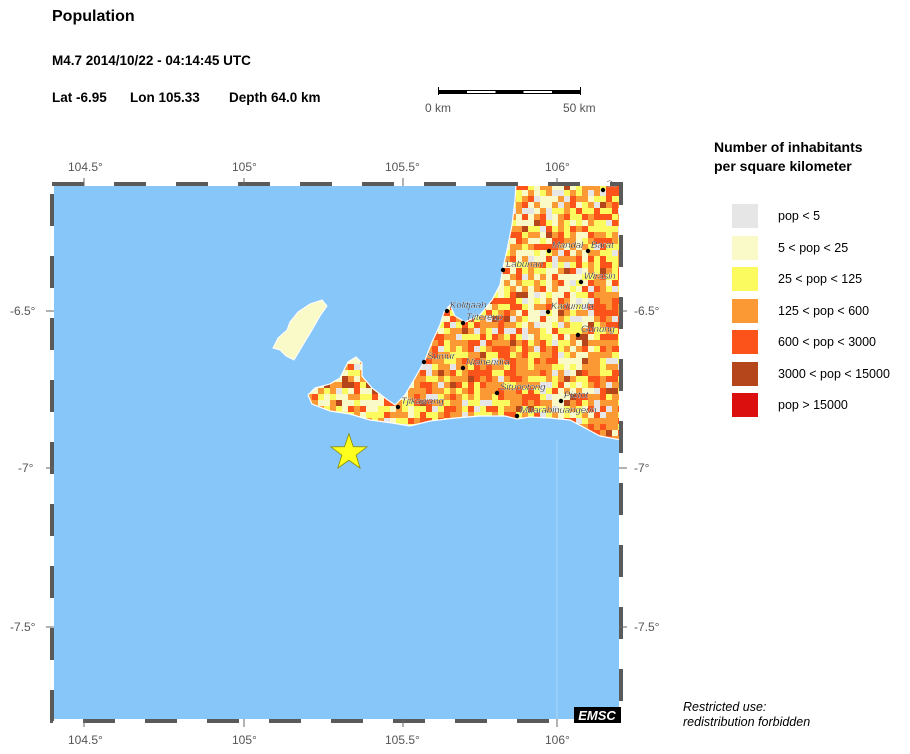 The height and width of the screenshot is (754, 910). Describe the element at coordinates (788, 147) in the screenshot. I see `legend-title-line: Number of inhabitants` at that location.